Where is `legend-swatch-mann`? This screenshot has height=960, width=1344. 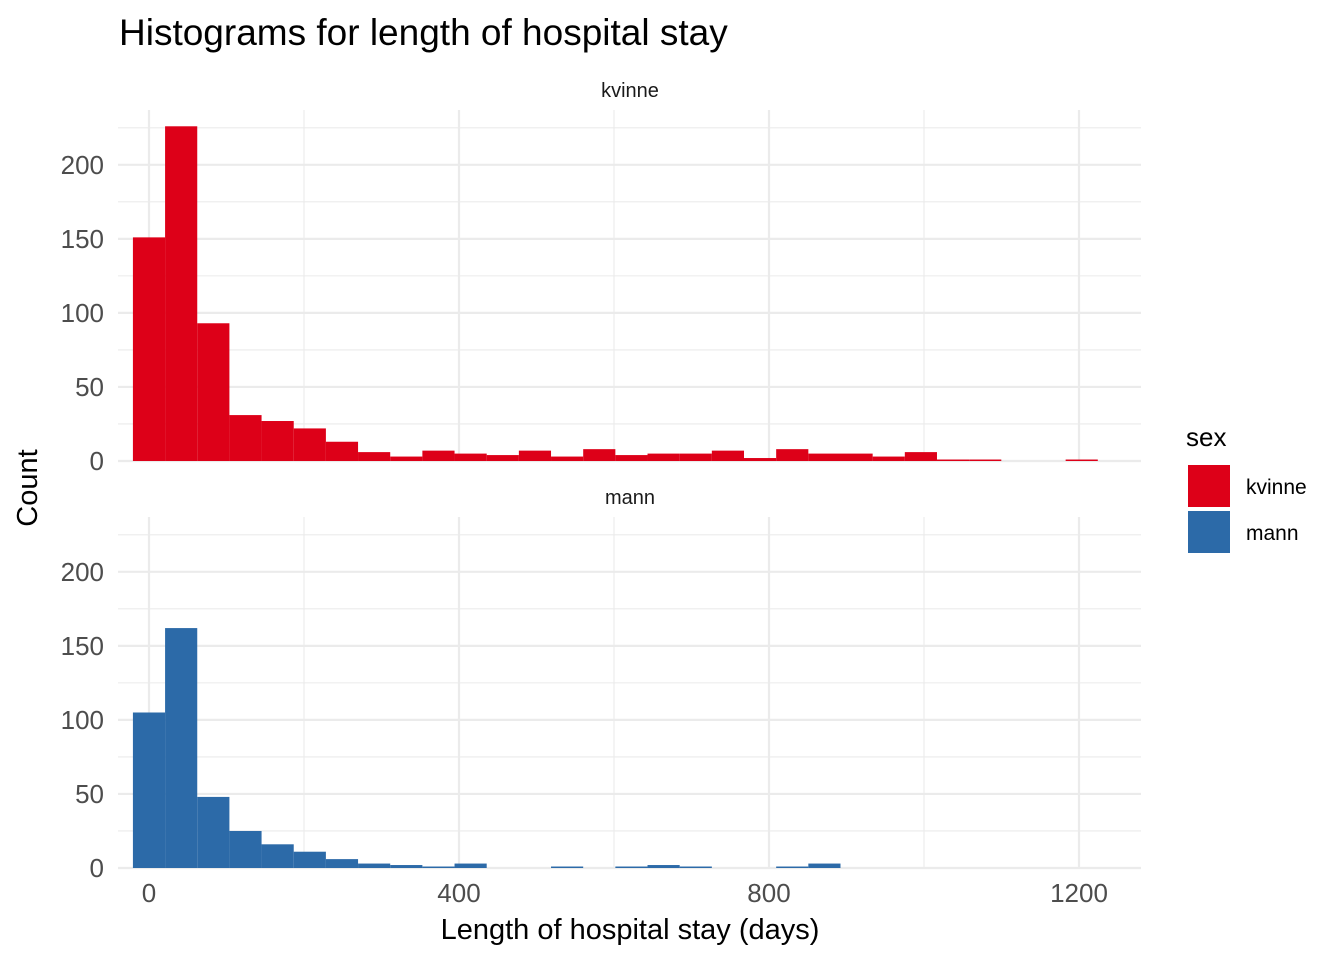
legend-swatch-mann is located at coordinates (1209, 532).